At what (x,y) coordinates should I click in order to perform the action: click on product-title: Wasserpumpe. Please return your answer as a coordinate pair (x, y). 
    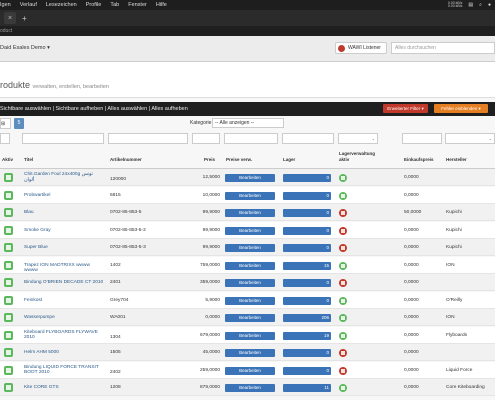
    Looking at the image, I should click on (39, 317).